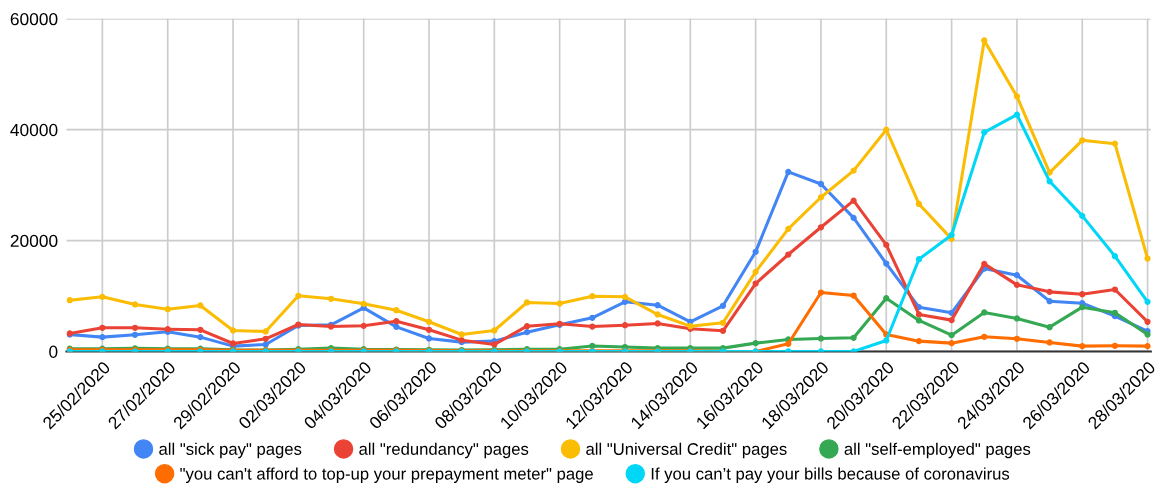 The height and width of the screenshot is (495, 1166). Describe the element at coordinates (230, 450) in the screenshot. I see `legend-label: all "sick pay" pages` at that location.